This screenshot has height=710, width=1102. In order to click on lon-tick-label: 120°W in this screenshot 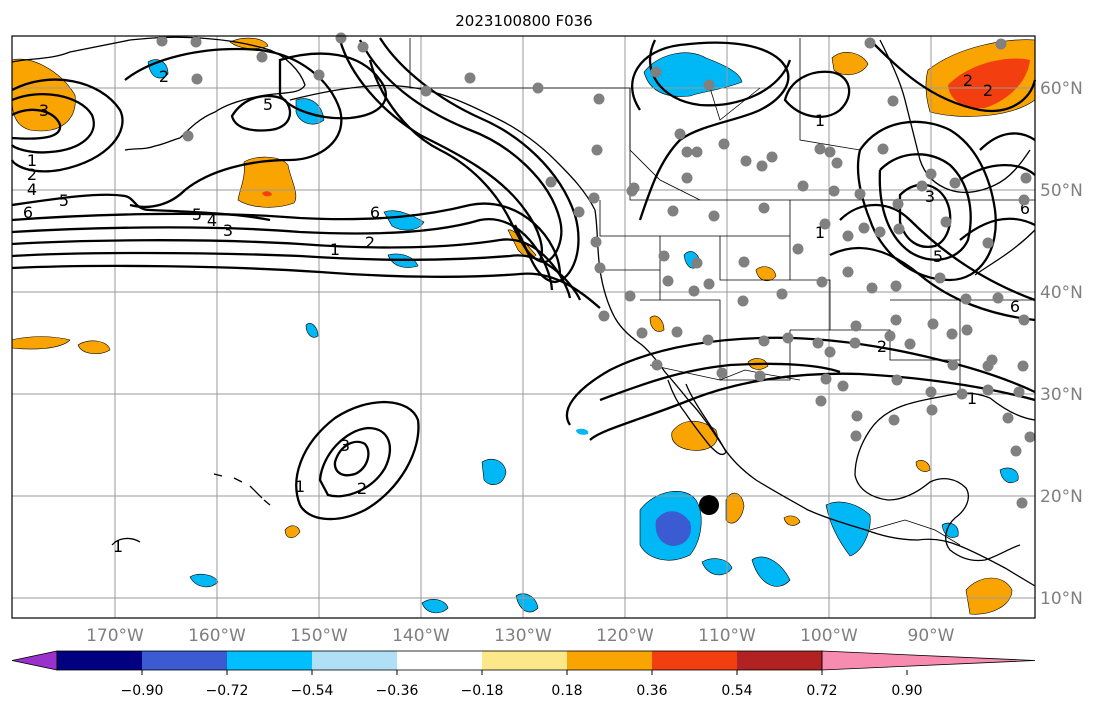, I will do `click(625, 636)`.